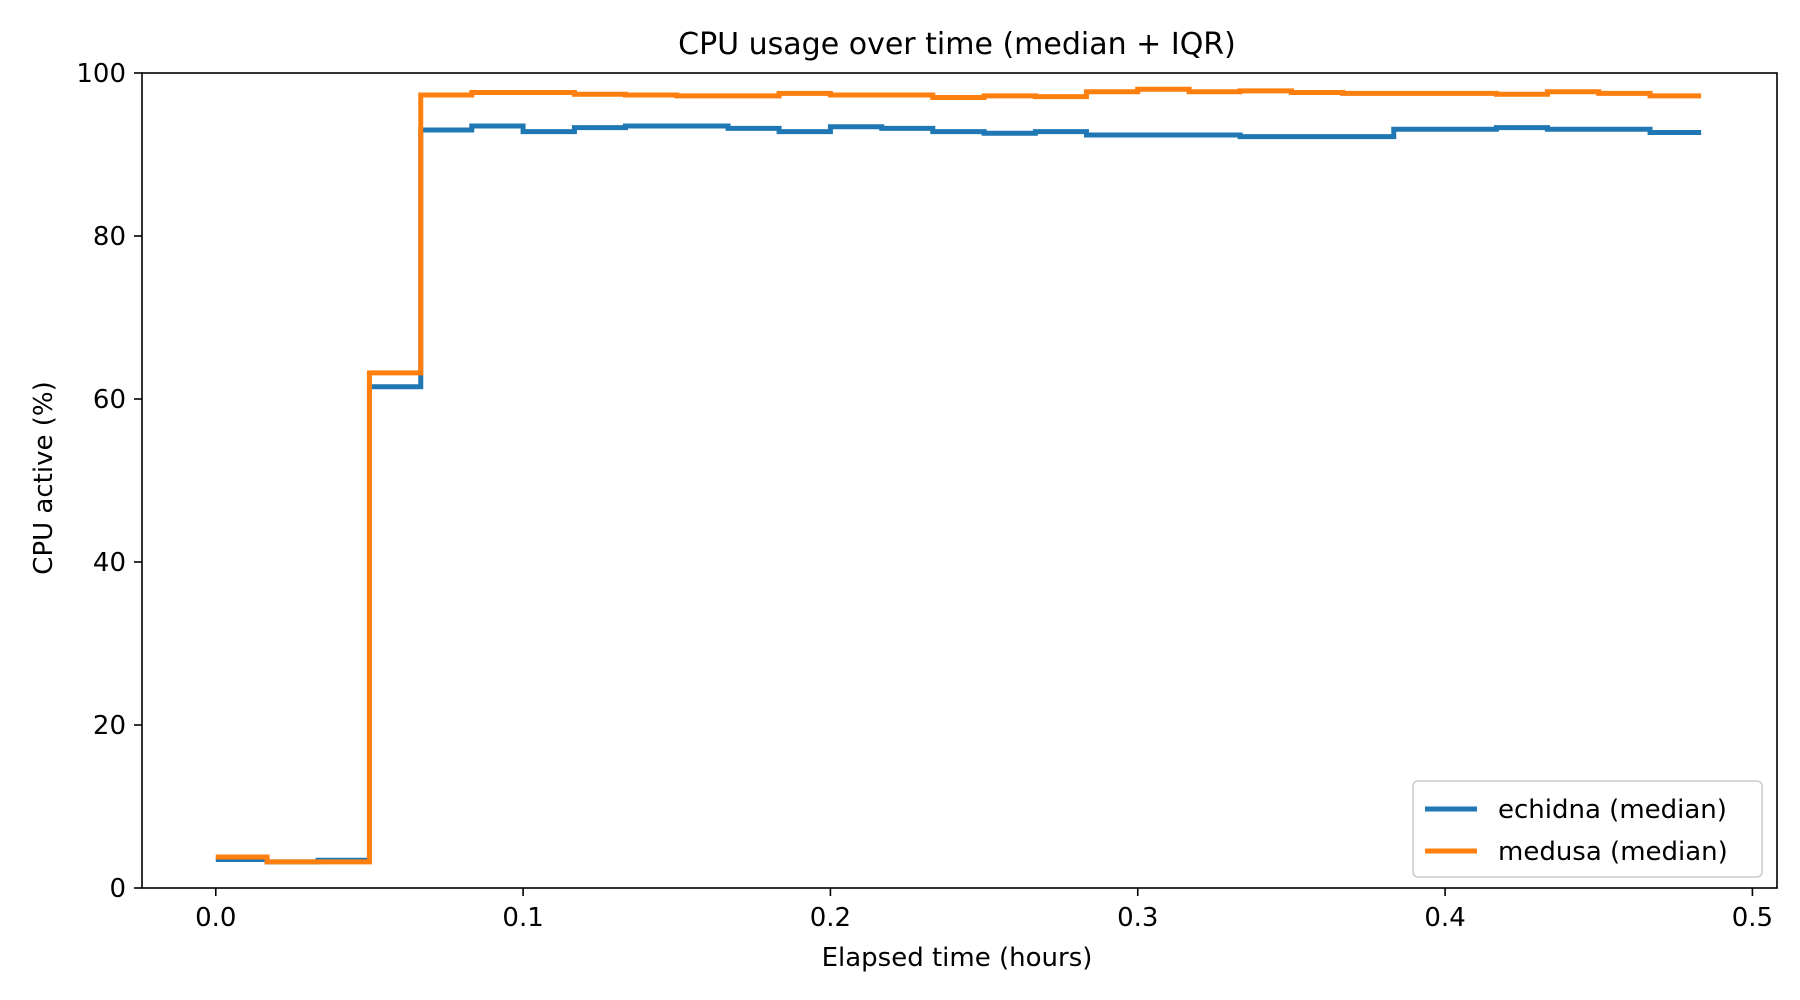 The width and height of the screenshot is (1800, 1000). What do you see at coordinates (215, 918) in the screenshot?
I see `x-tick-label: 0.0` at bounding box center [215, 918].